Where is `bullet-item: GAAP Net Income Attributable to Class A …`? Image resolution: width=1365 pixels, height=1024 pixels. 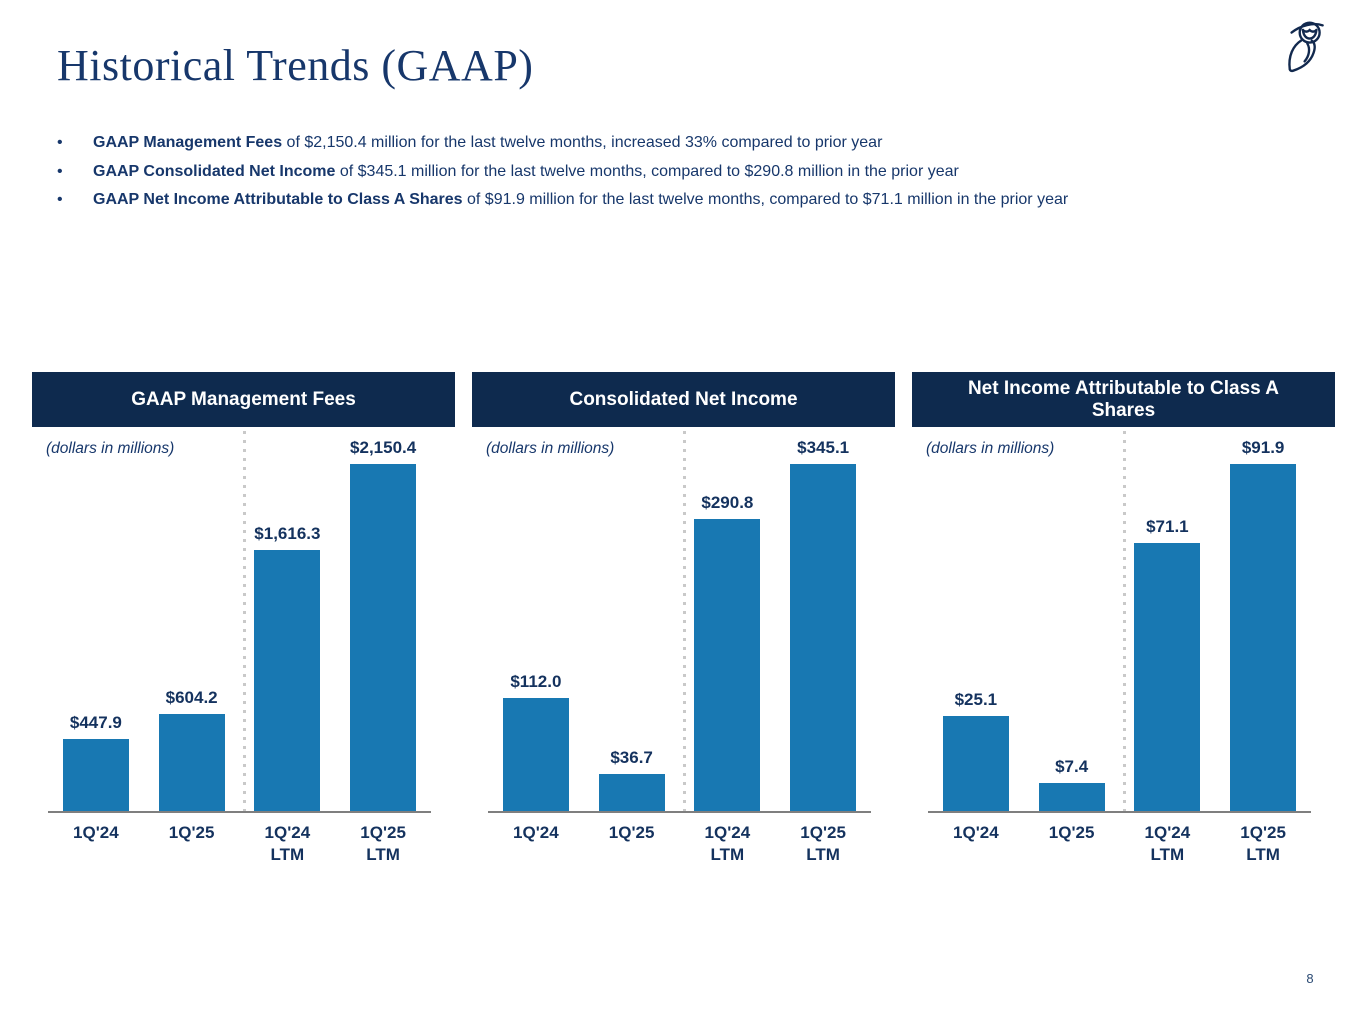 bullet-item: GAAP Net Income Attributable to Class A … is located at coordinates (687, 200).